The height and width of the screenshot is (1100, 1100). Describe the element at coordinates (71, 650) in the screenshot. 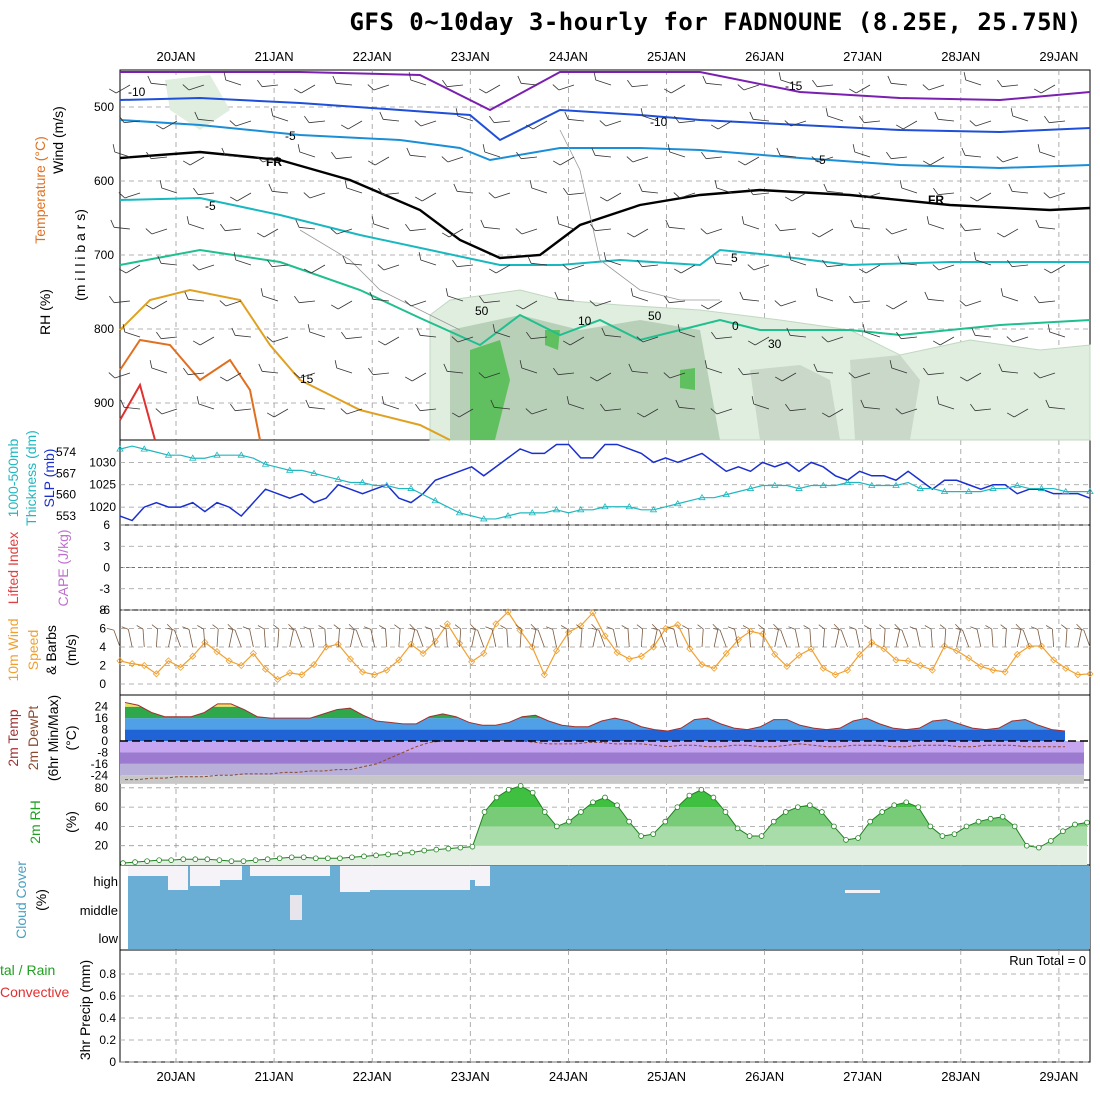

I see `wind10-unit-label: (m/s)` at that location.